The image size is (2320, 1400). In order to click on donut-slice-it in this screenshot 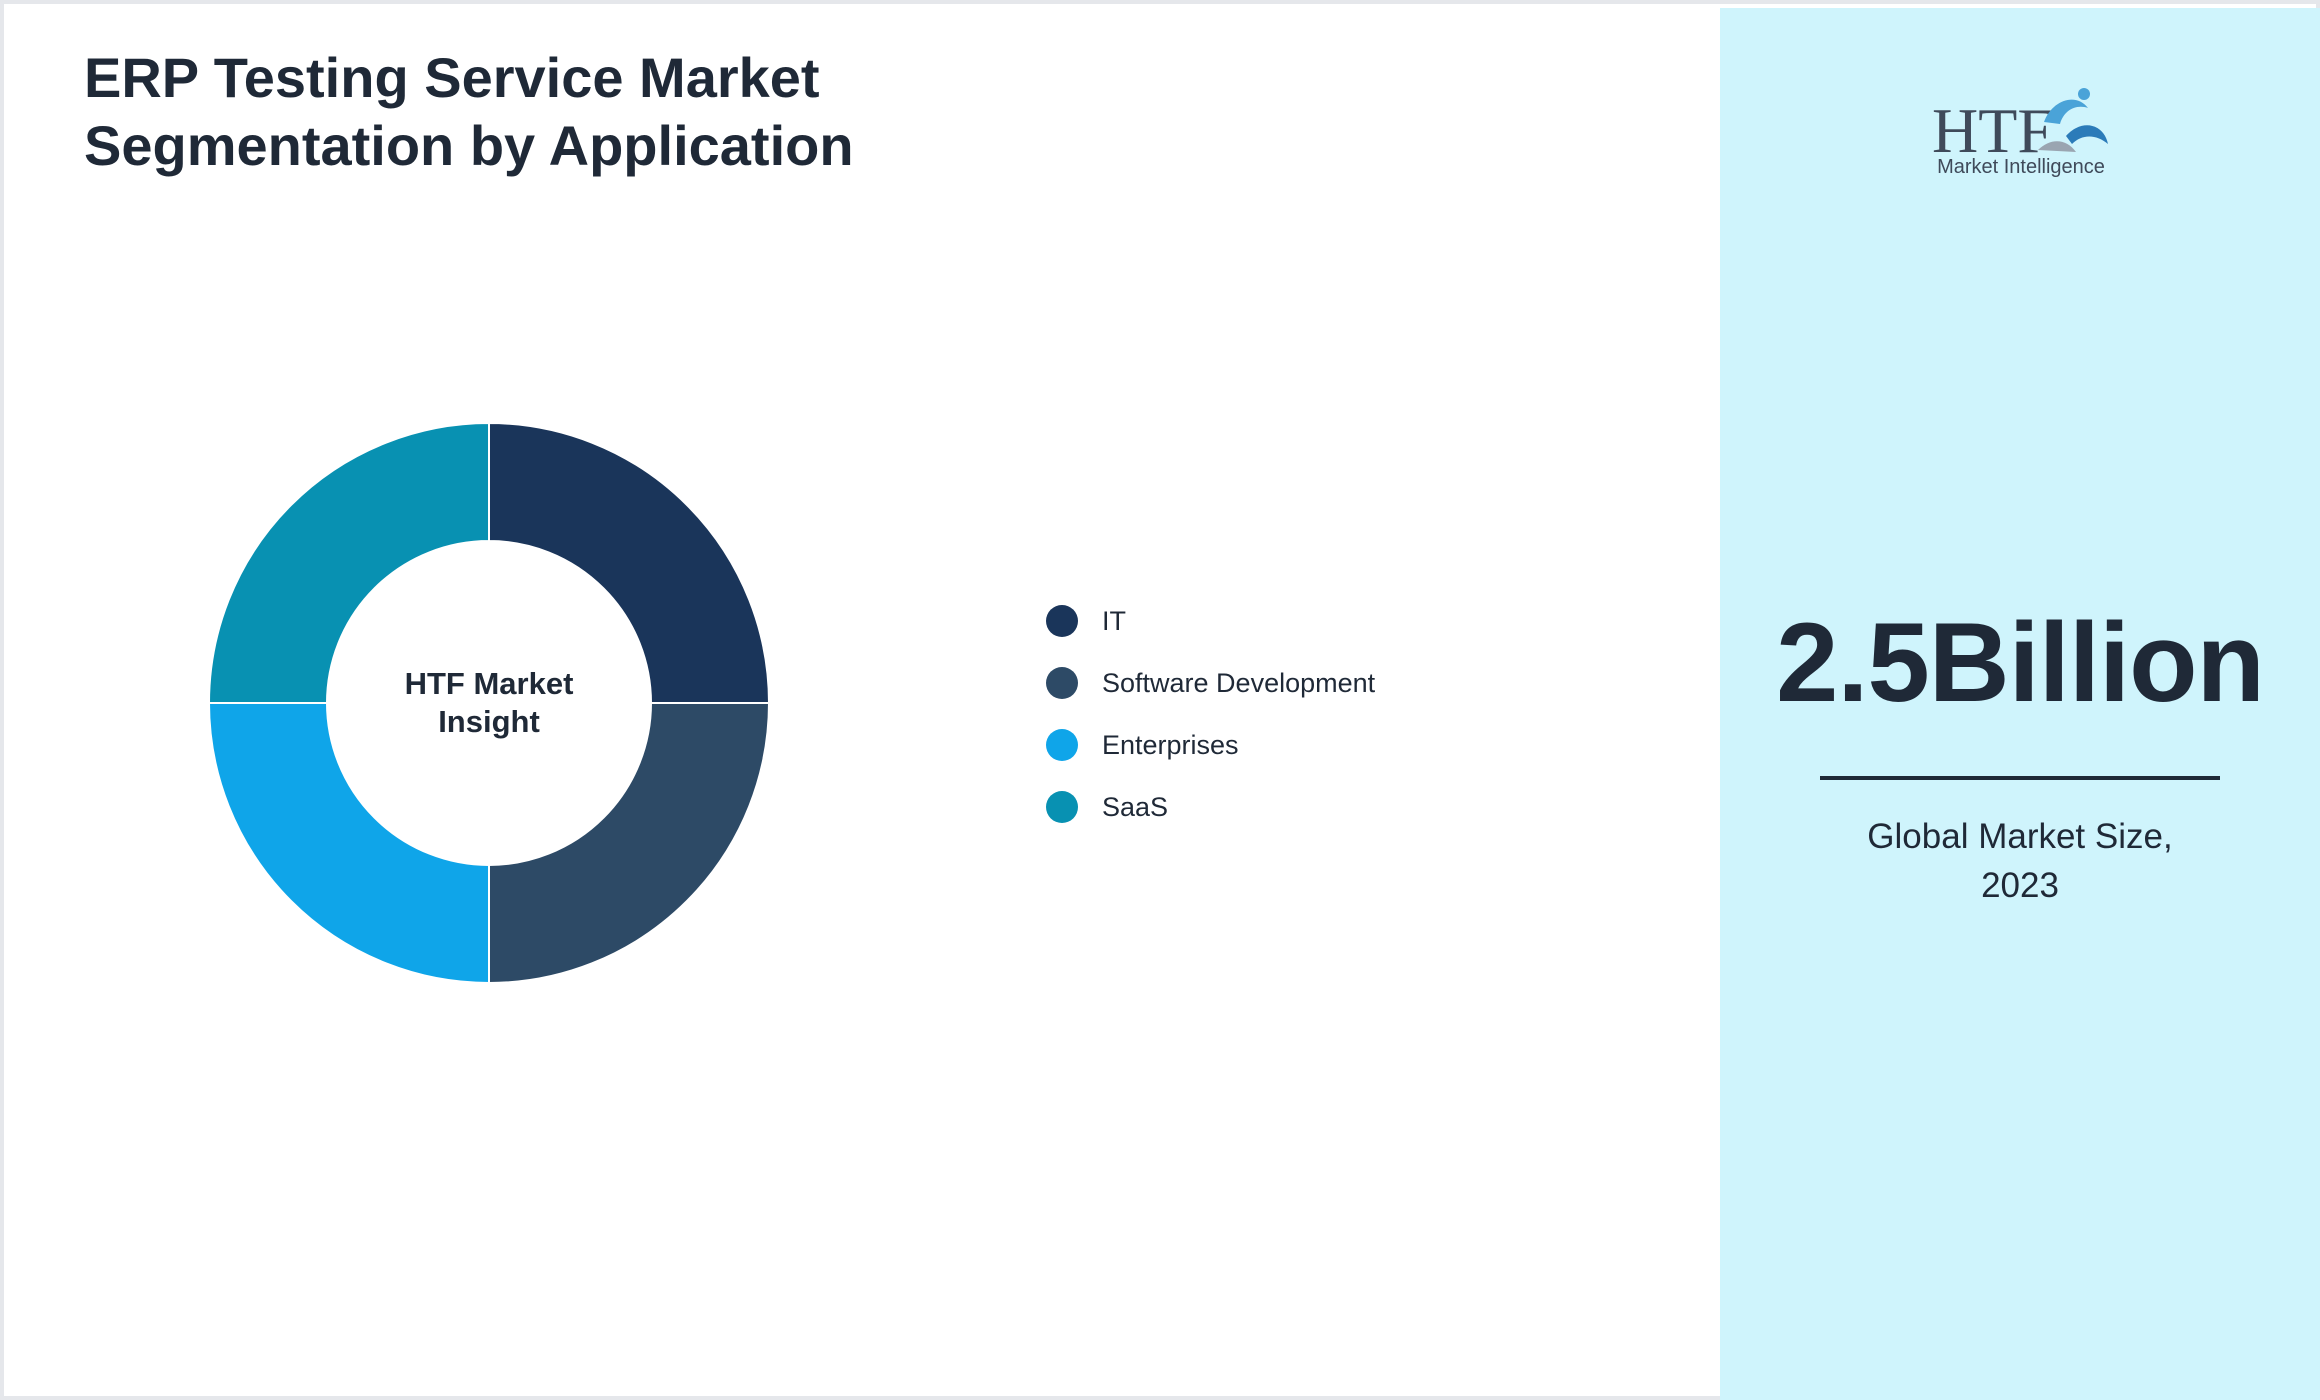, I will do `click(629, 562)`.